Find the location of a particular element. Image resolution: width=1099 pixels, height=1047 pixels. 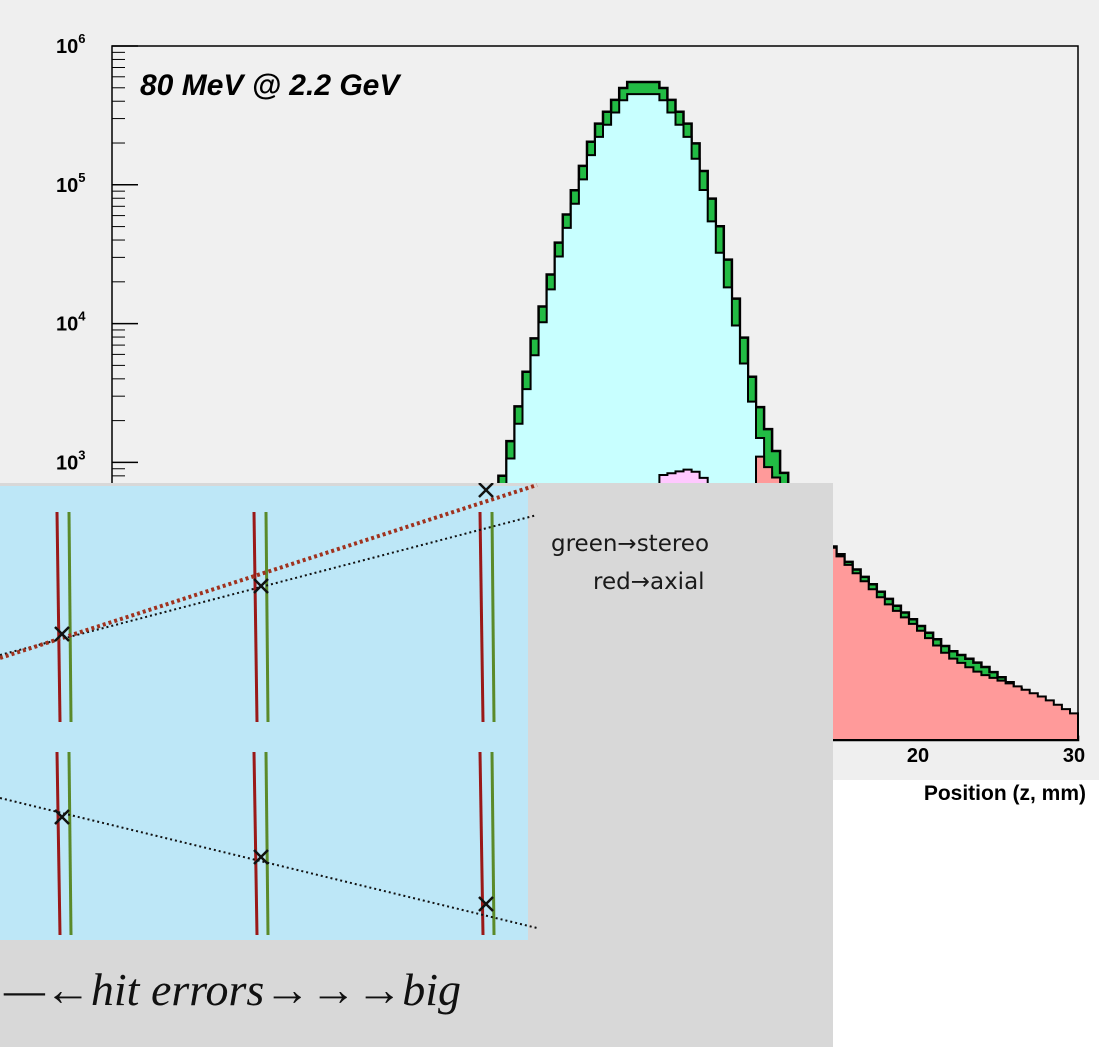

slide-caption: —←hit errors→→→big is located at coordinates (232, 989).